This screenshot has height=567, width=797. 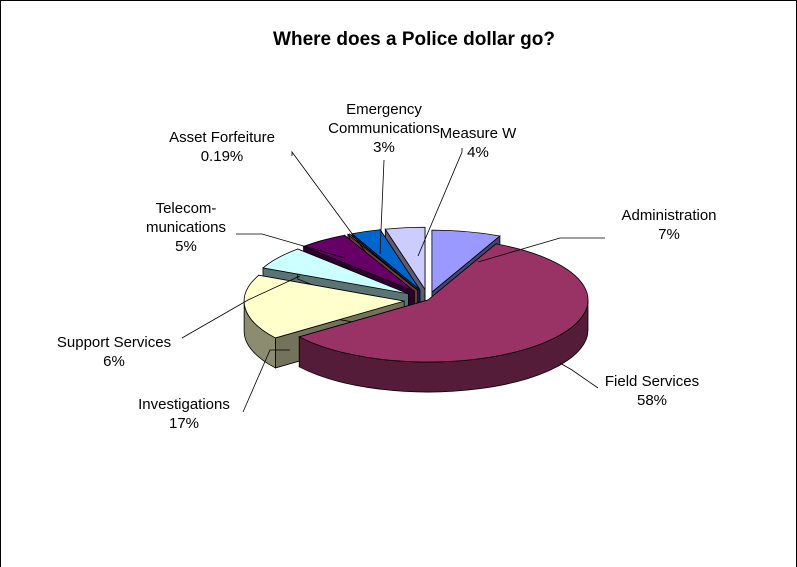 What do you see at coordinates (384, 147) in the screenshot?
I see `data-label-percent: 3%` at bounding box center [384, 147].